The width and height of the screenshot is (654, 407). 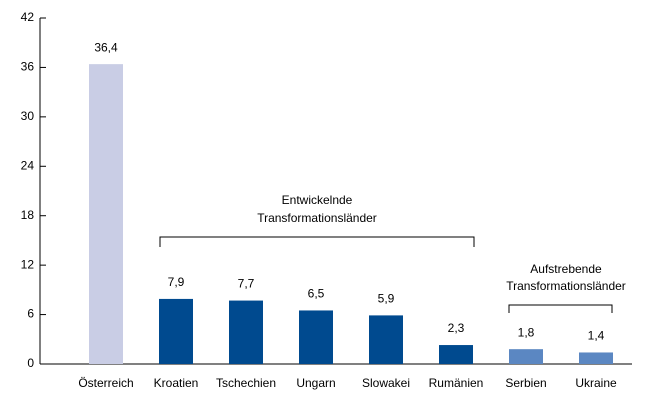 What do you see at coordinates (246, 284) in the screenshot?
I see `value-label: 7,7` at bounding box center [246, 284].